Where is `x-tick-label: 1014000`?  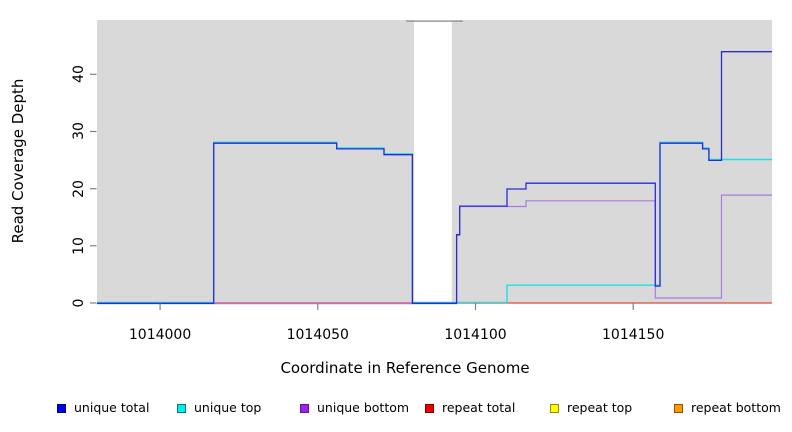 x-tick-label: 1014000 is located at coordinates (160, 335).